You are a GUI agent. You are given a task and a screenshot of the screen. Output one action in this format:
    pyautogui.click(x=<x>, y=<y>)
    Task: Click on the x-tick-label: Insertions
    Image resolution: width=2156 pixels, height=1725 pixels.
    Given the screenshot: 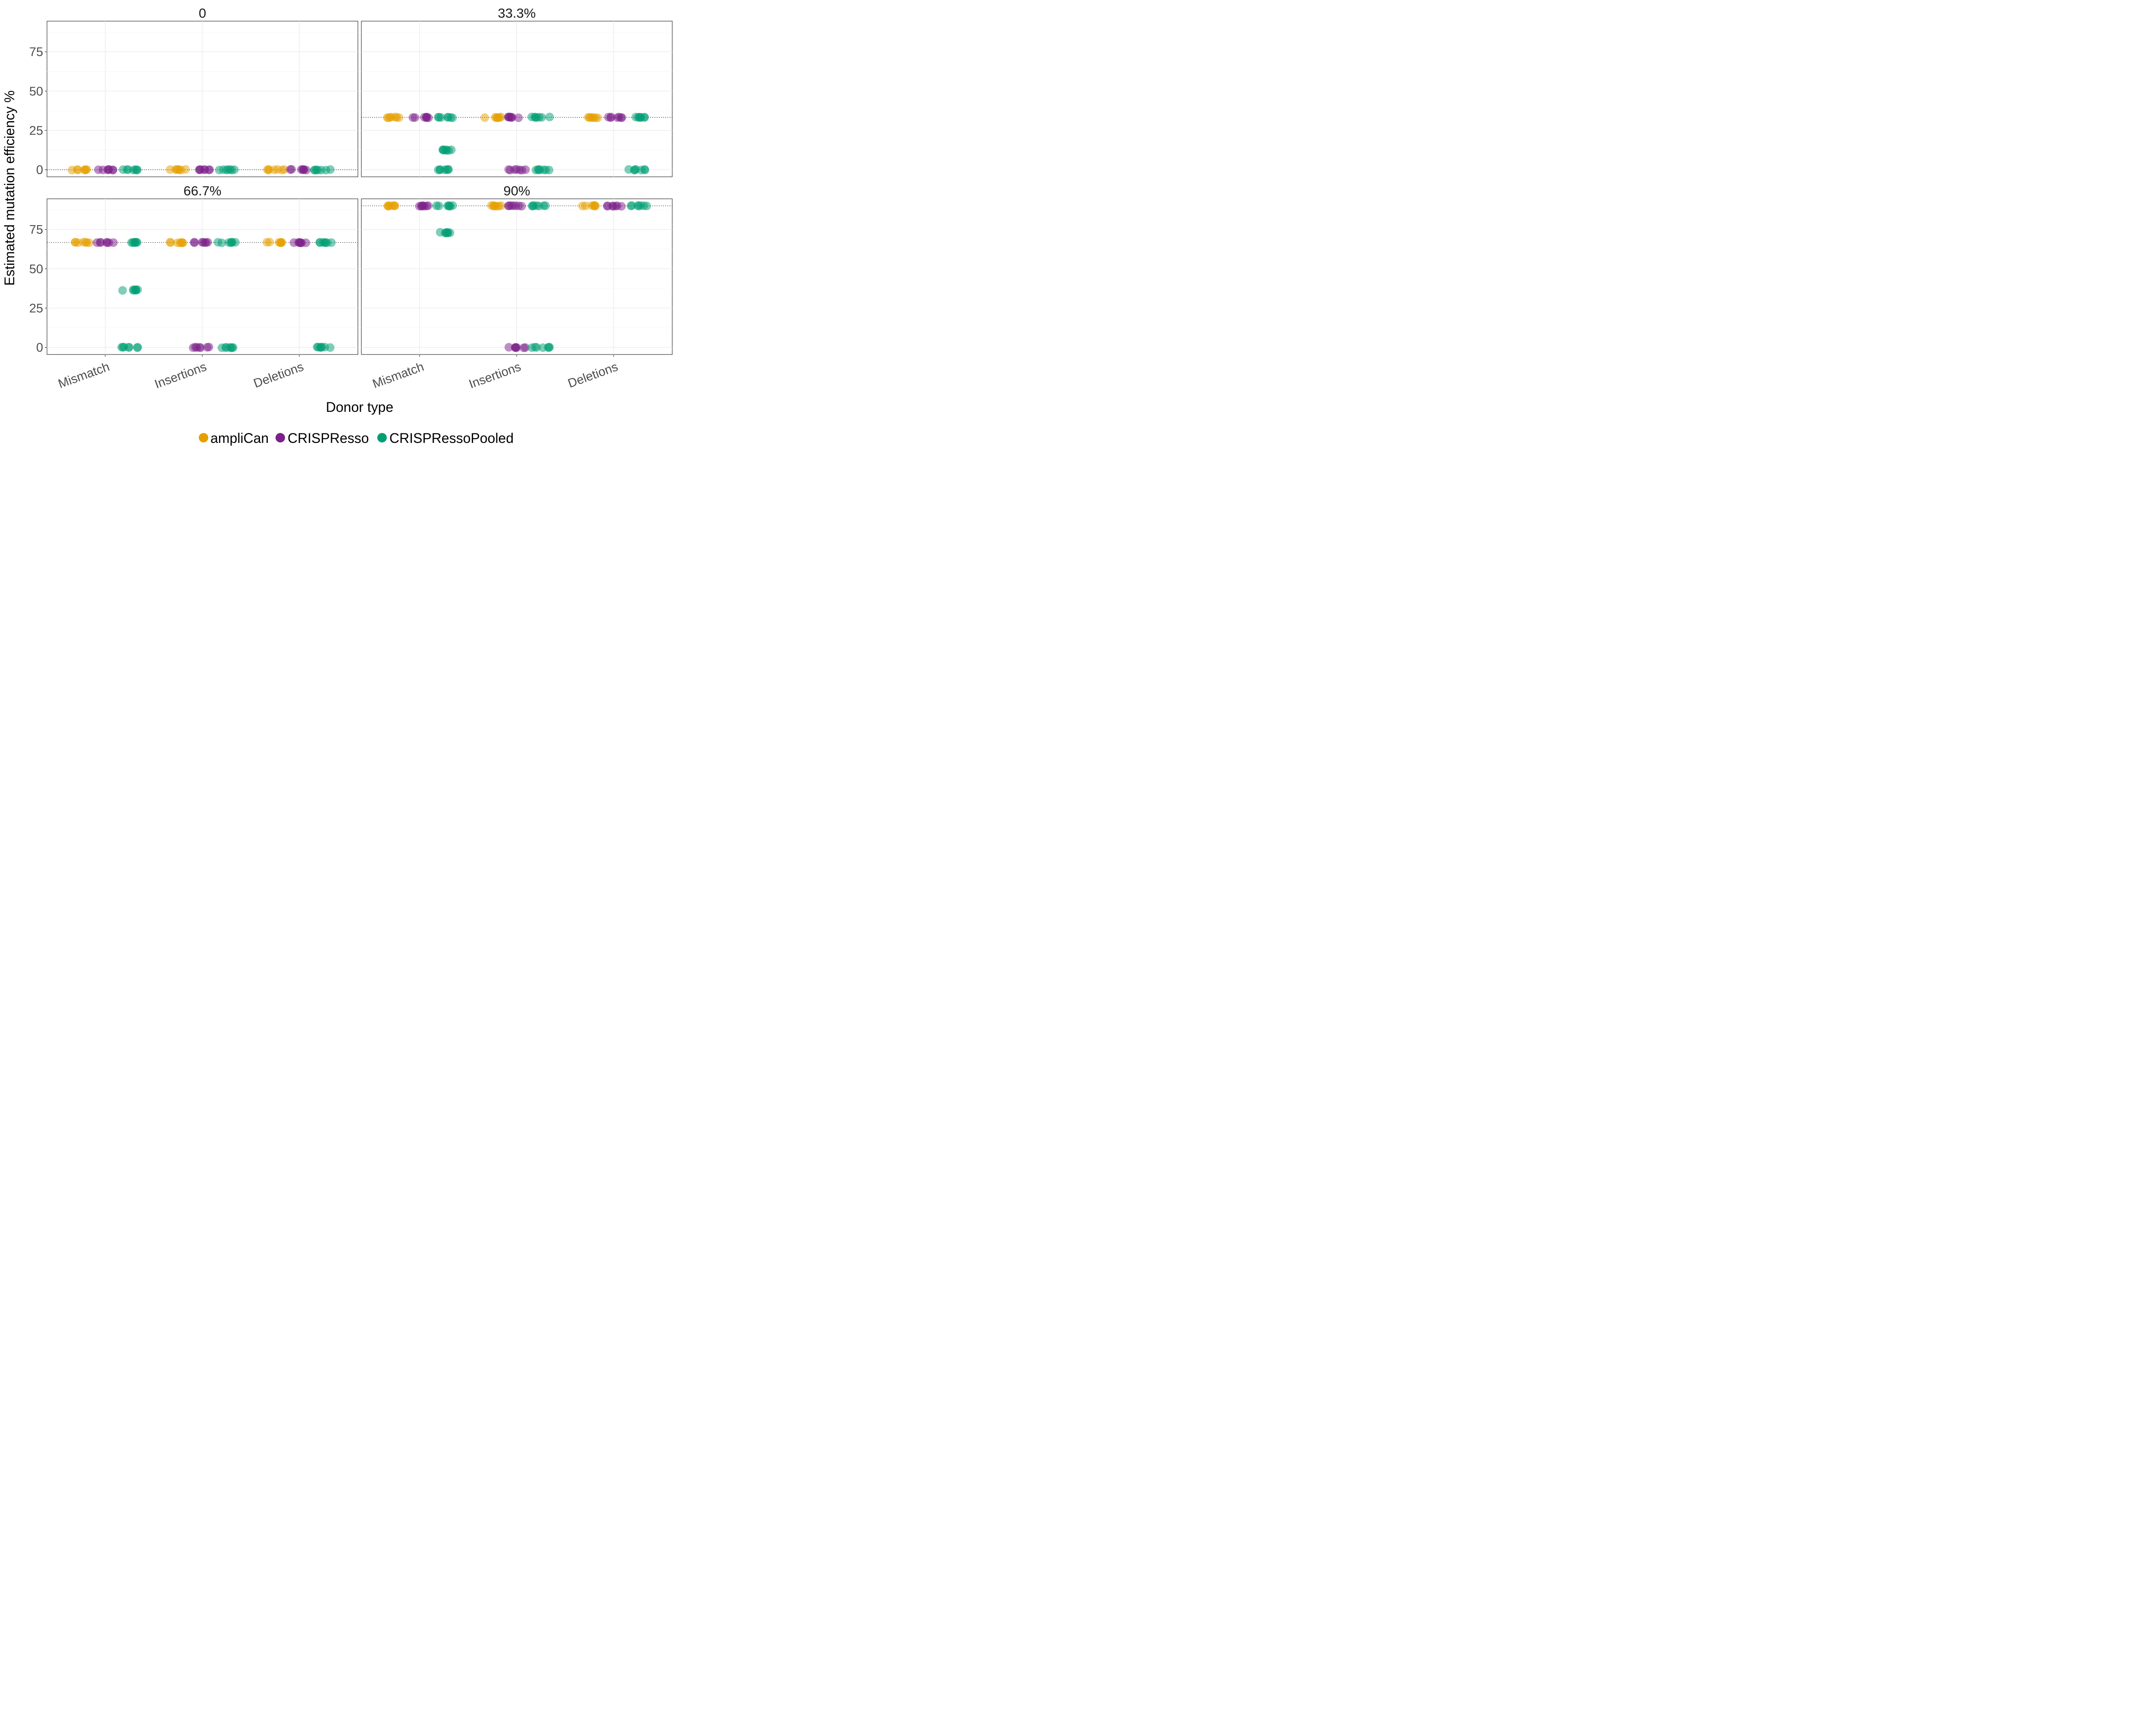 What is the action you would take?
    pyautogui.click(x=180, y=376)
    